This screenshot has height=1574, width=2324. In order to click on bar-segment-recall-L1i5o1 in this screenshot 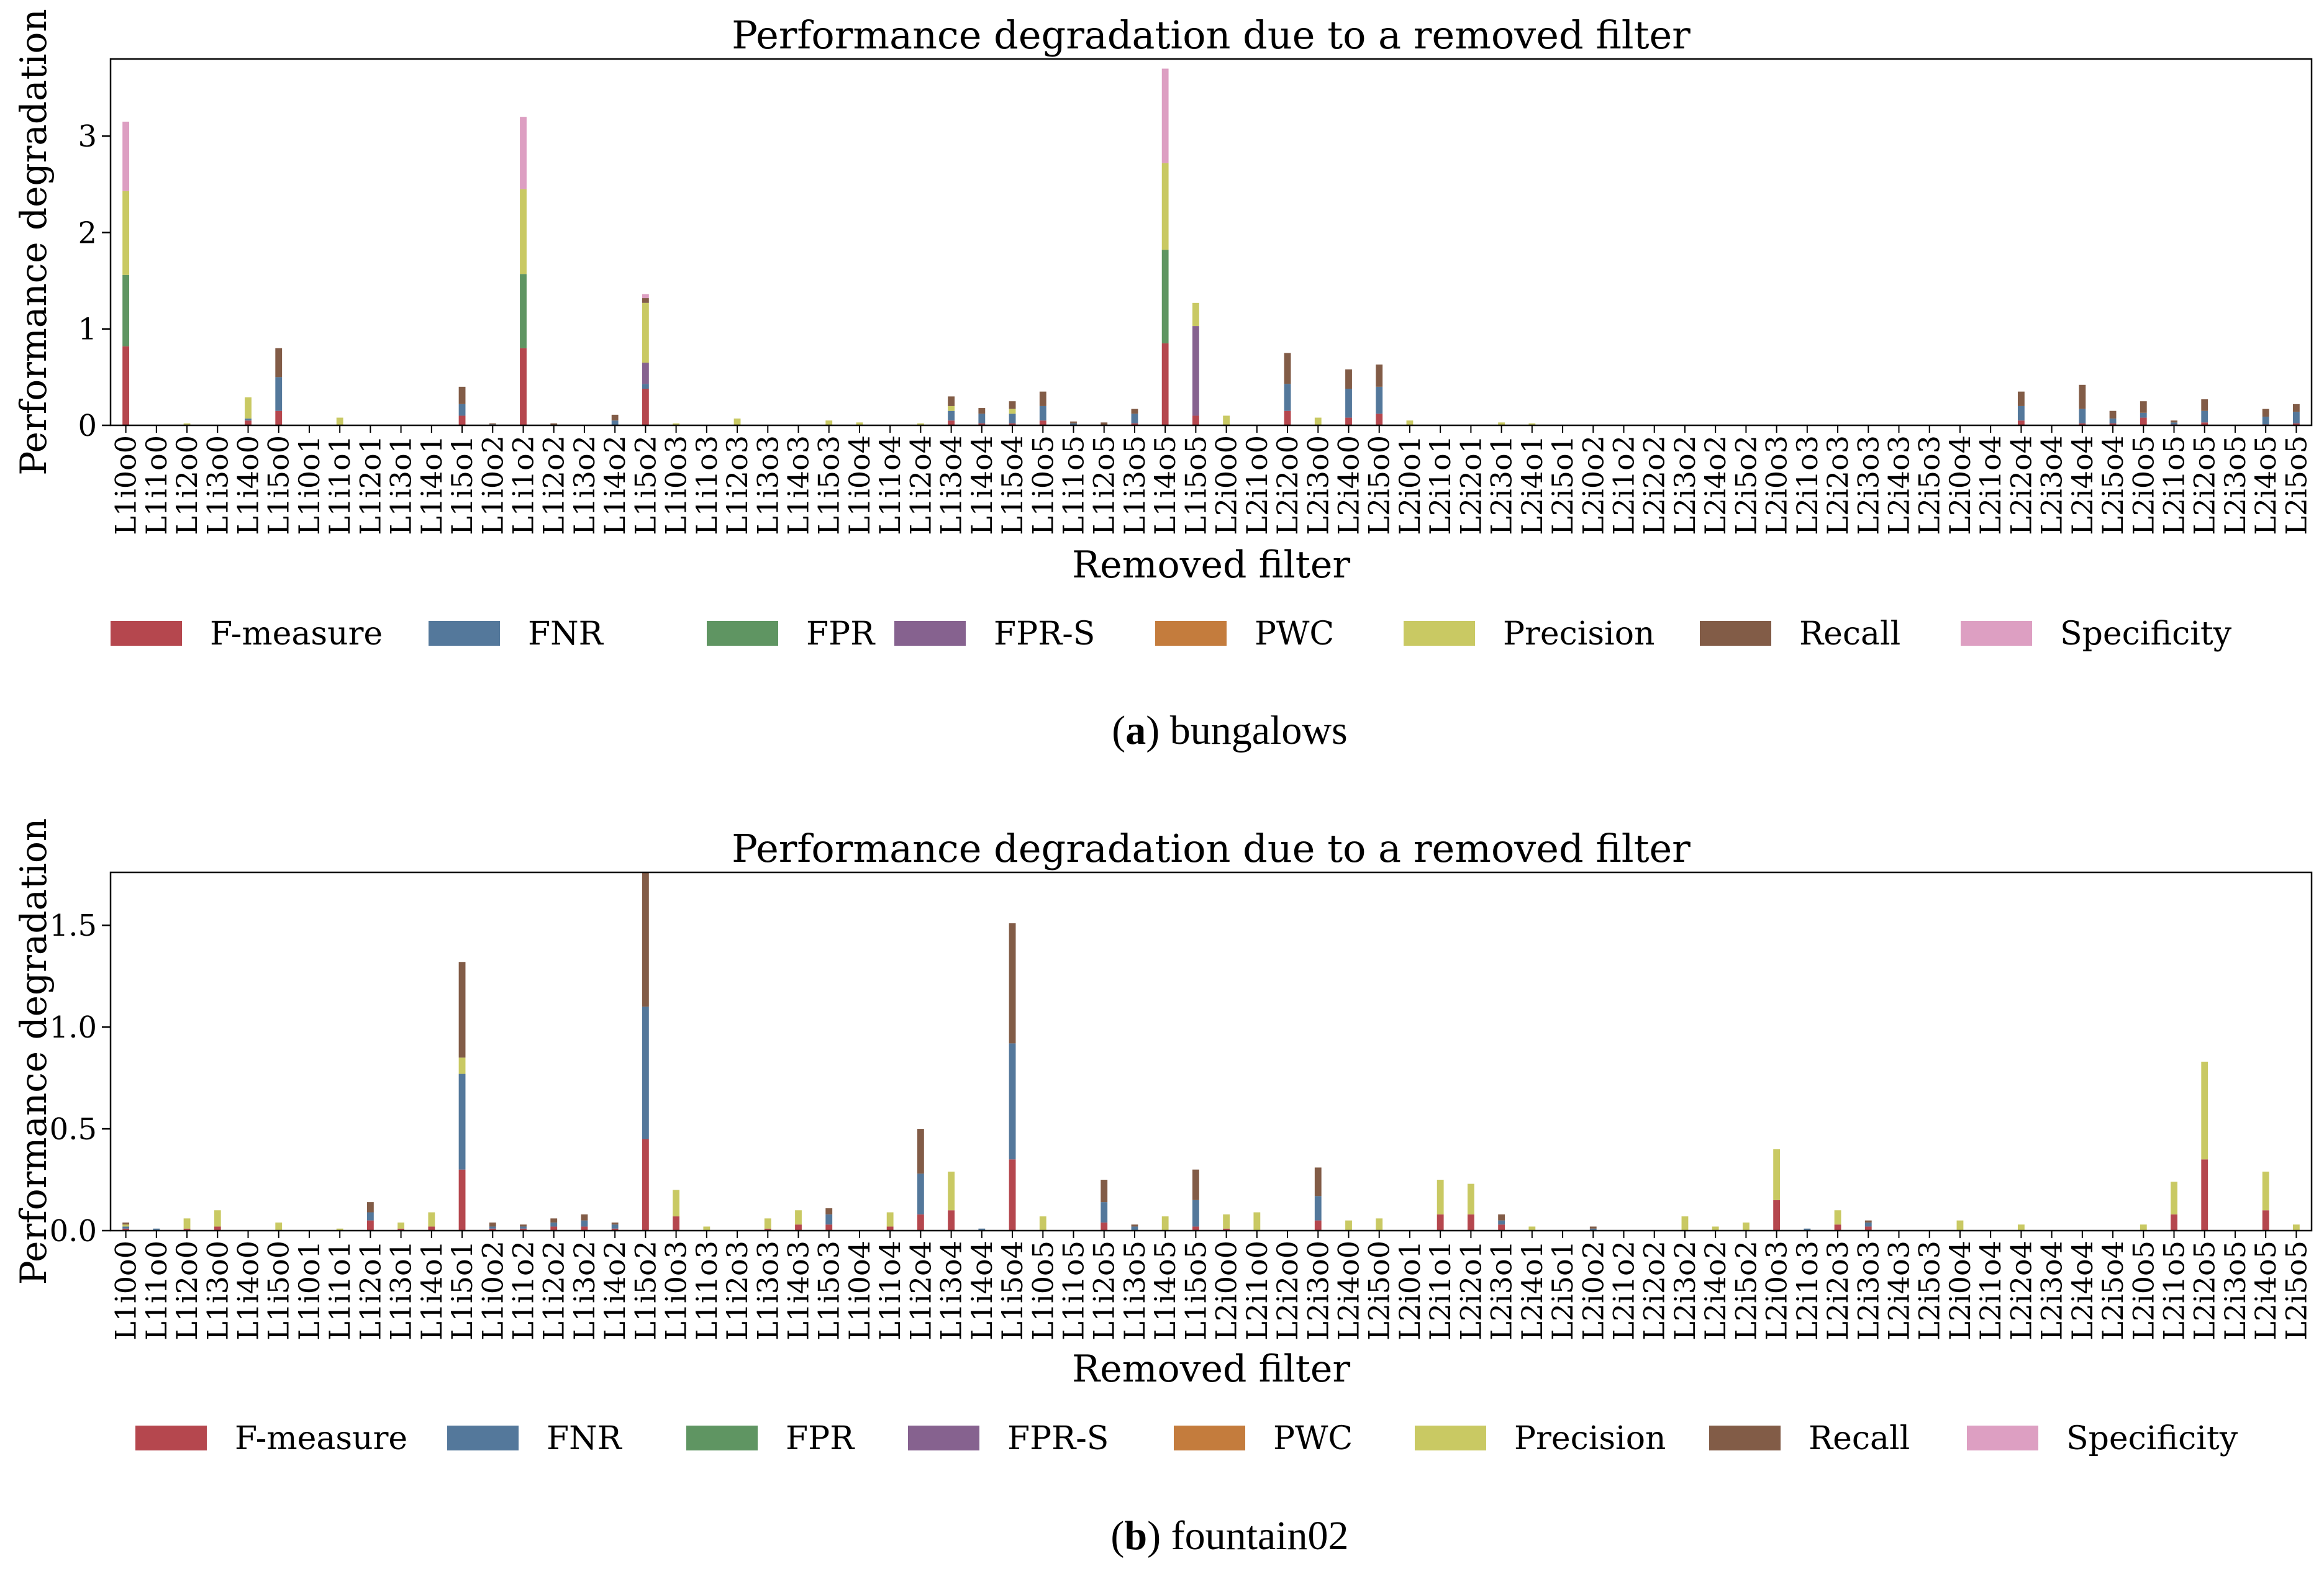, I will do `click(462, 1010)`.